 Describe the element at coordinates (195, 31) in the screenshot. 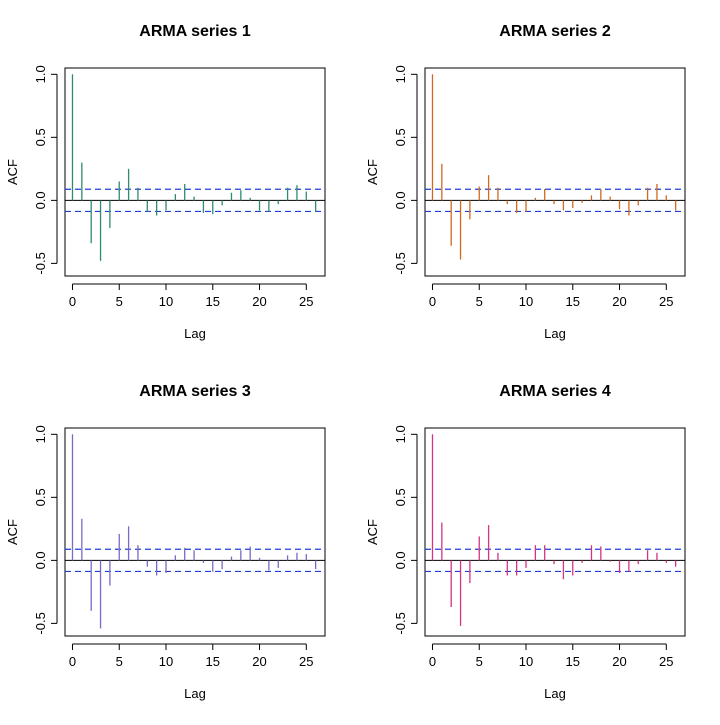

I see `chart-title: ARMA series 1` at that location.